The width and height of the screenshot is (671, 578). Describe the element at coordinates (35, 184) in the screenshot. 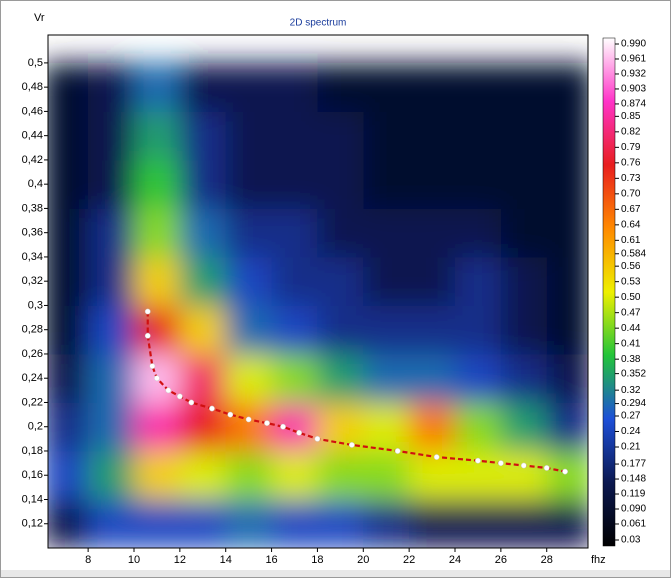

I see `y-tick-label: 0,4` at that location.